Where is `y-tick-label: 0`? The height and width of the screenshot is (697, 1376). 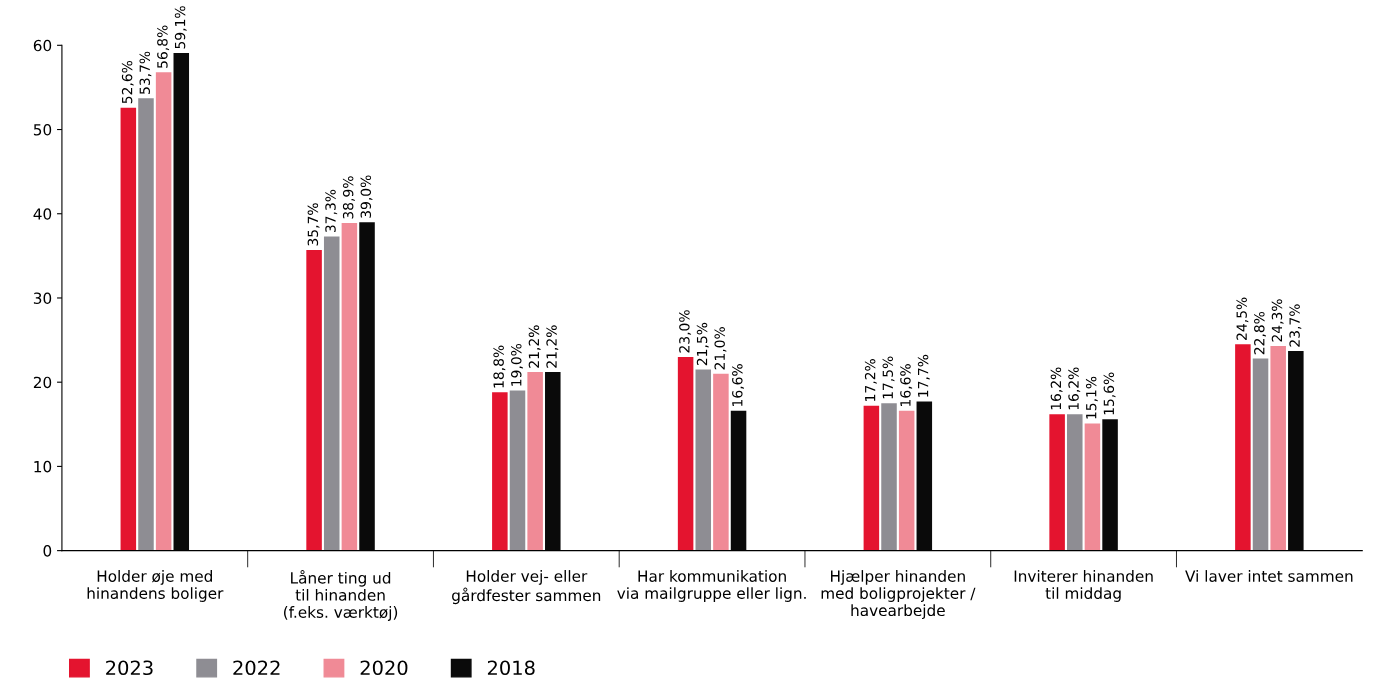
y-tick-label: 0 is located at coordinates (47, 551).